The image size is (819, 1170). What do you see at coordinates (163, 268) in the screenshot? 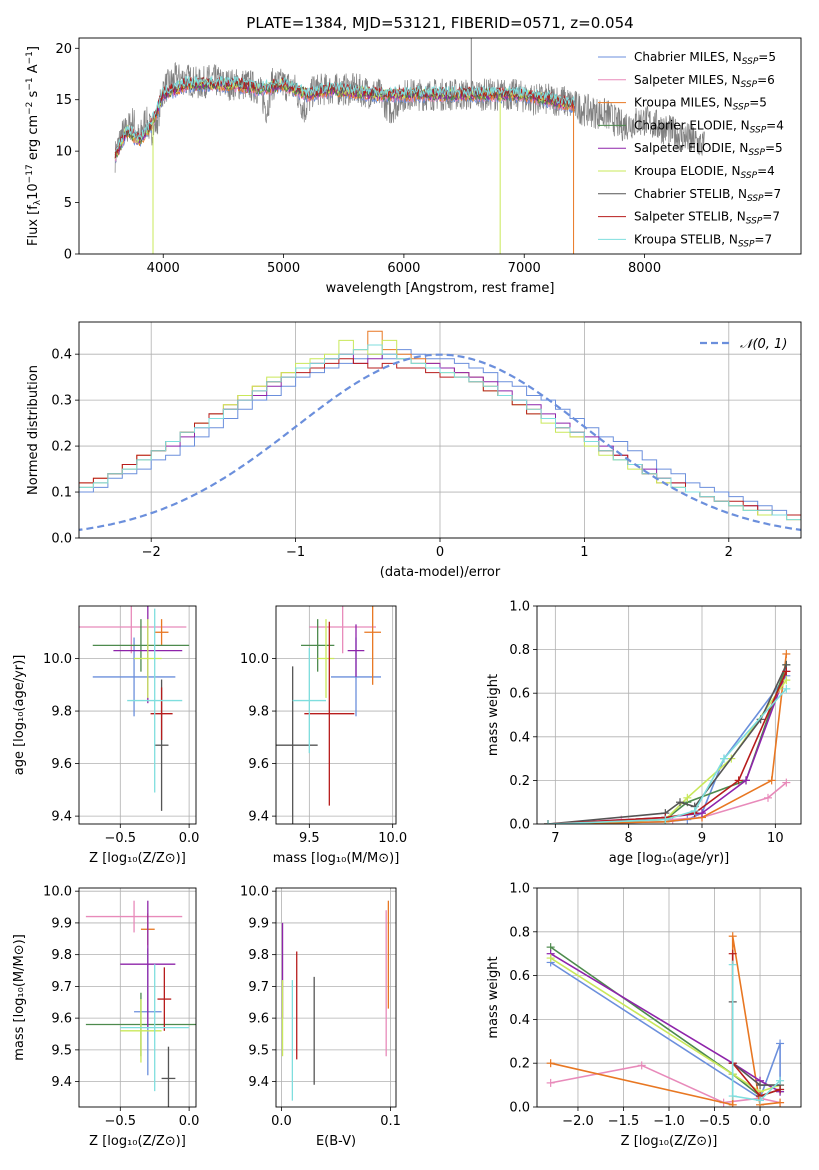
I see `tick-label-x: 4000` at bounding box center [163, 268].